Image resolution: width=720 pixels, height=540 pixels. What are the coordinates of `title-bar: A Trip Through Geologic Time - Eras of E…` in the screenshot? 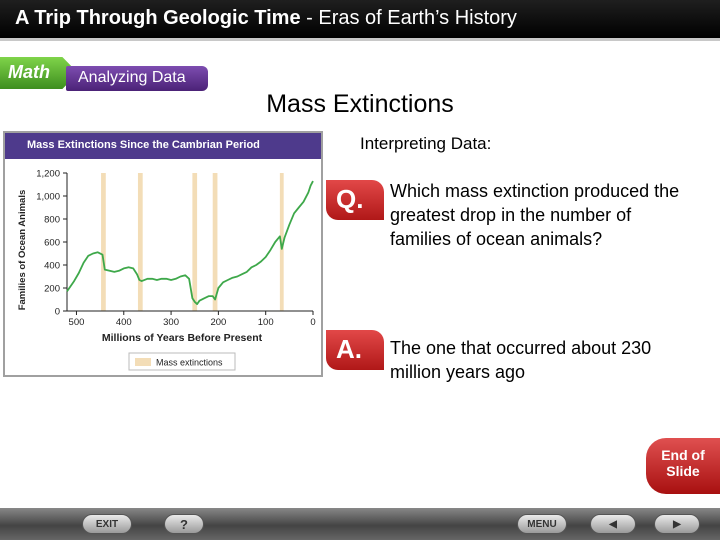 It's located at (360, 19).